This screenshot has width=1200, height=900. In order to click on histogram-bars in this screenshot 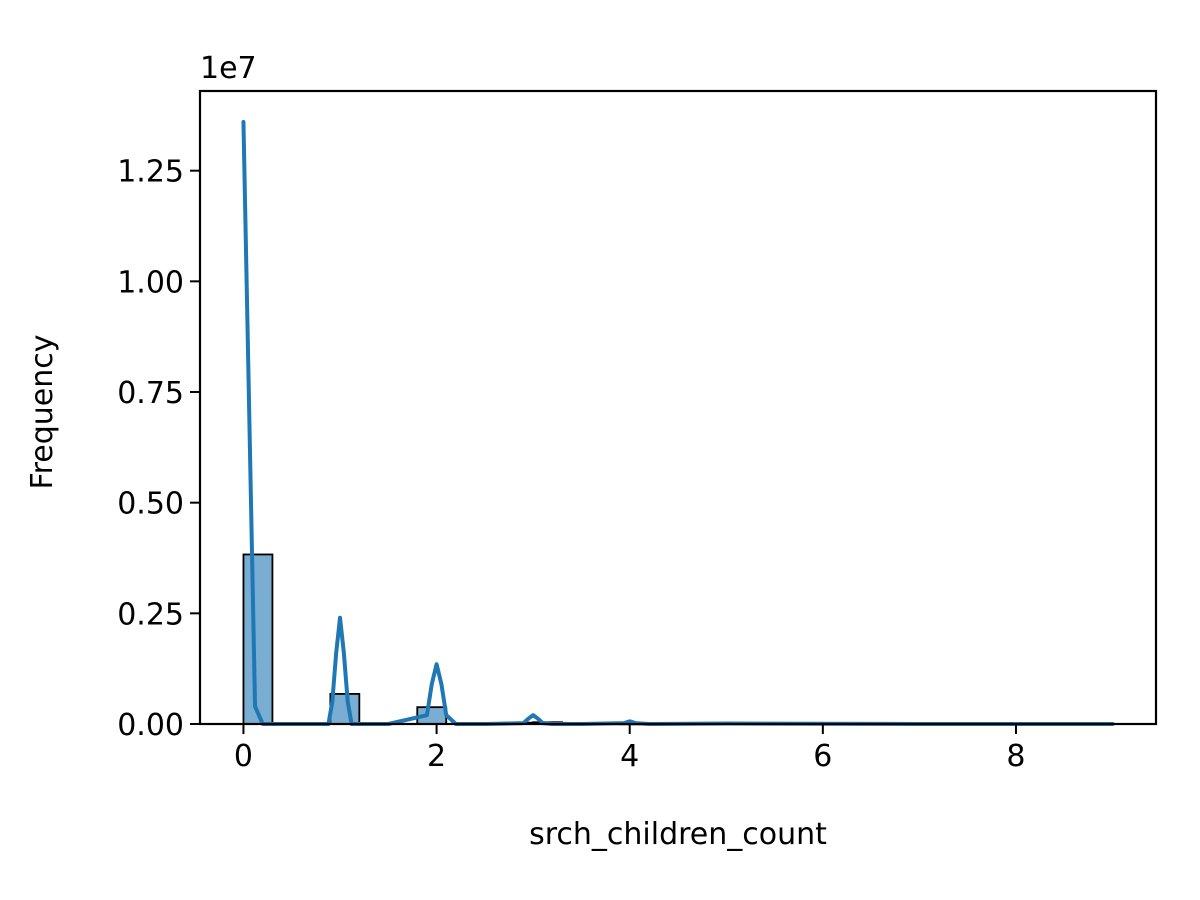, I will do `click(446, 639)`.